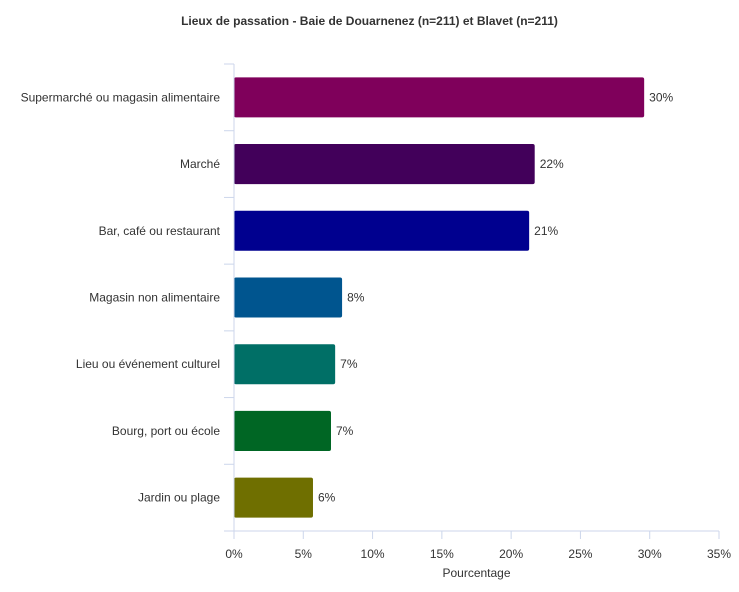 This screenshot has width=739, height=592. Describe the element at coordinates (154, 298) in the screenshot. I see `category-label: Magasin non alimentaire` at that location.